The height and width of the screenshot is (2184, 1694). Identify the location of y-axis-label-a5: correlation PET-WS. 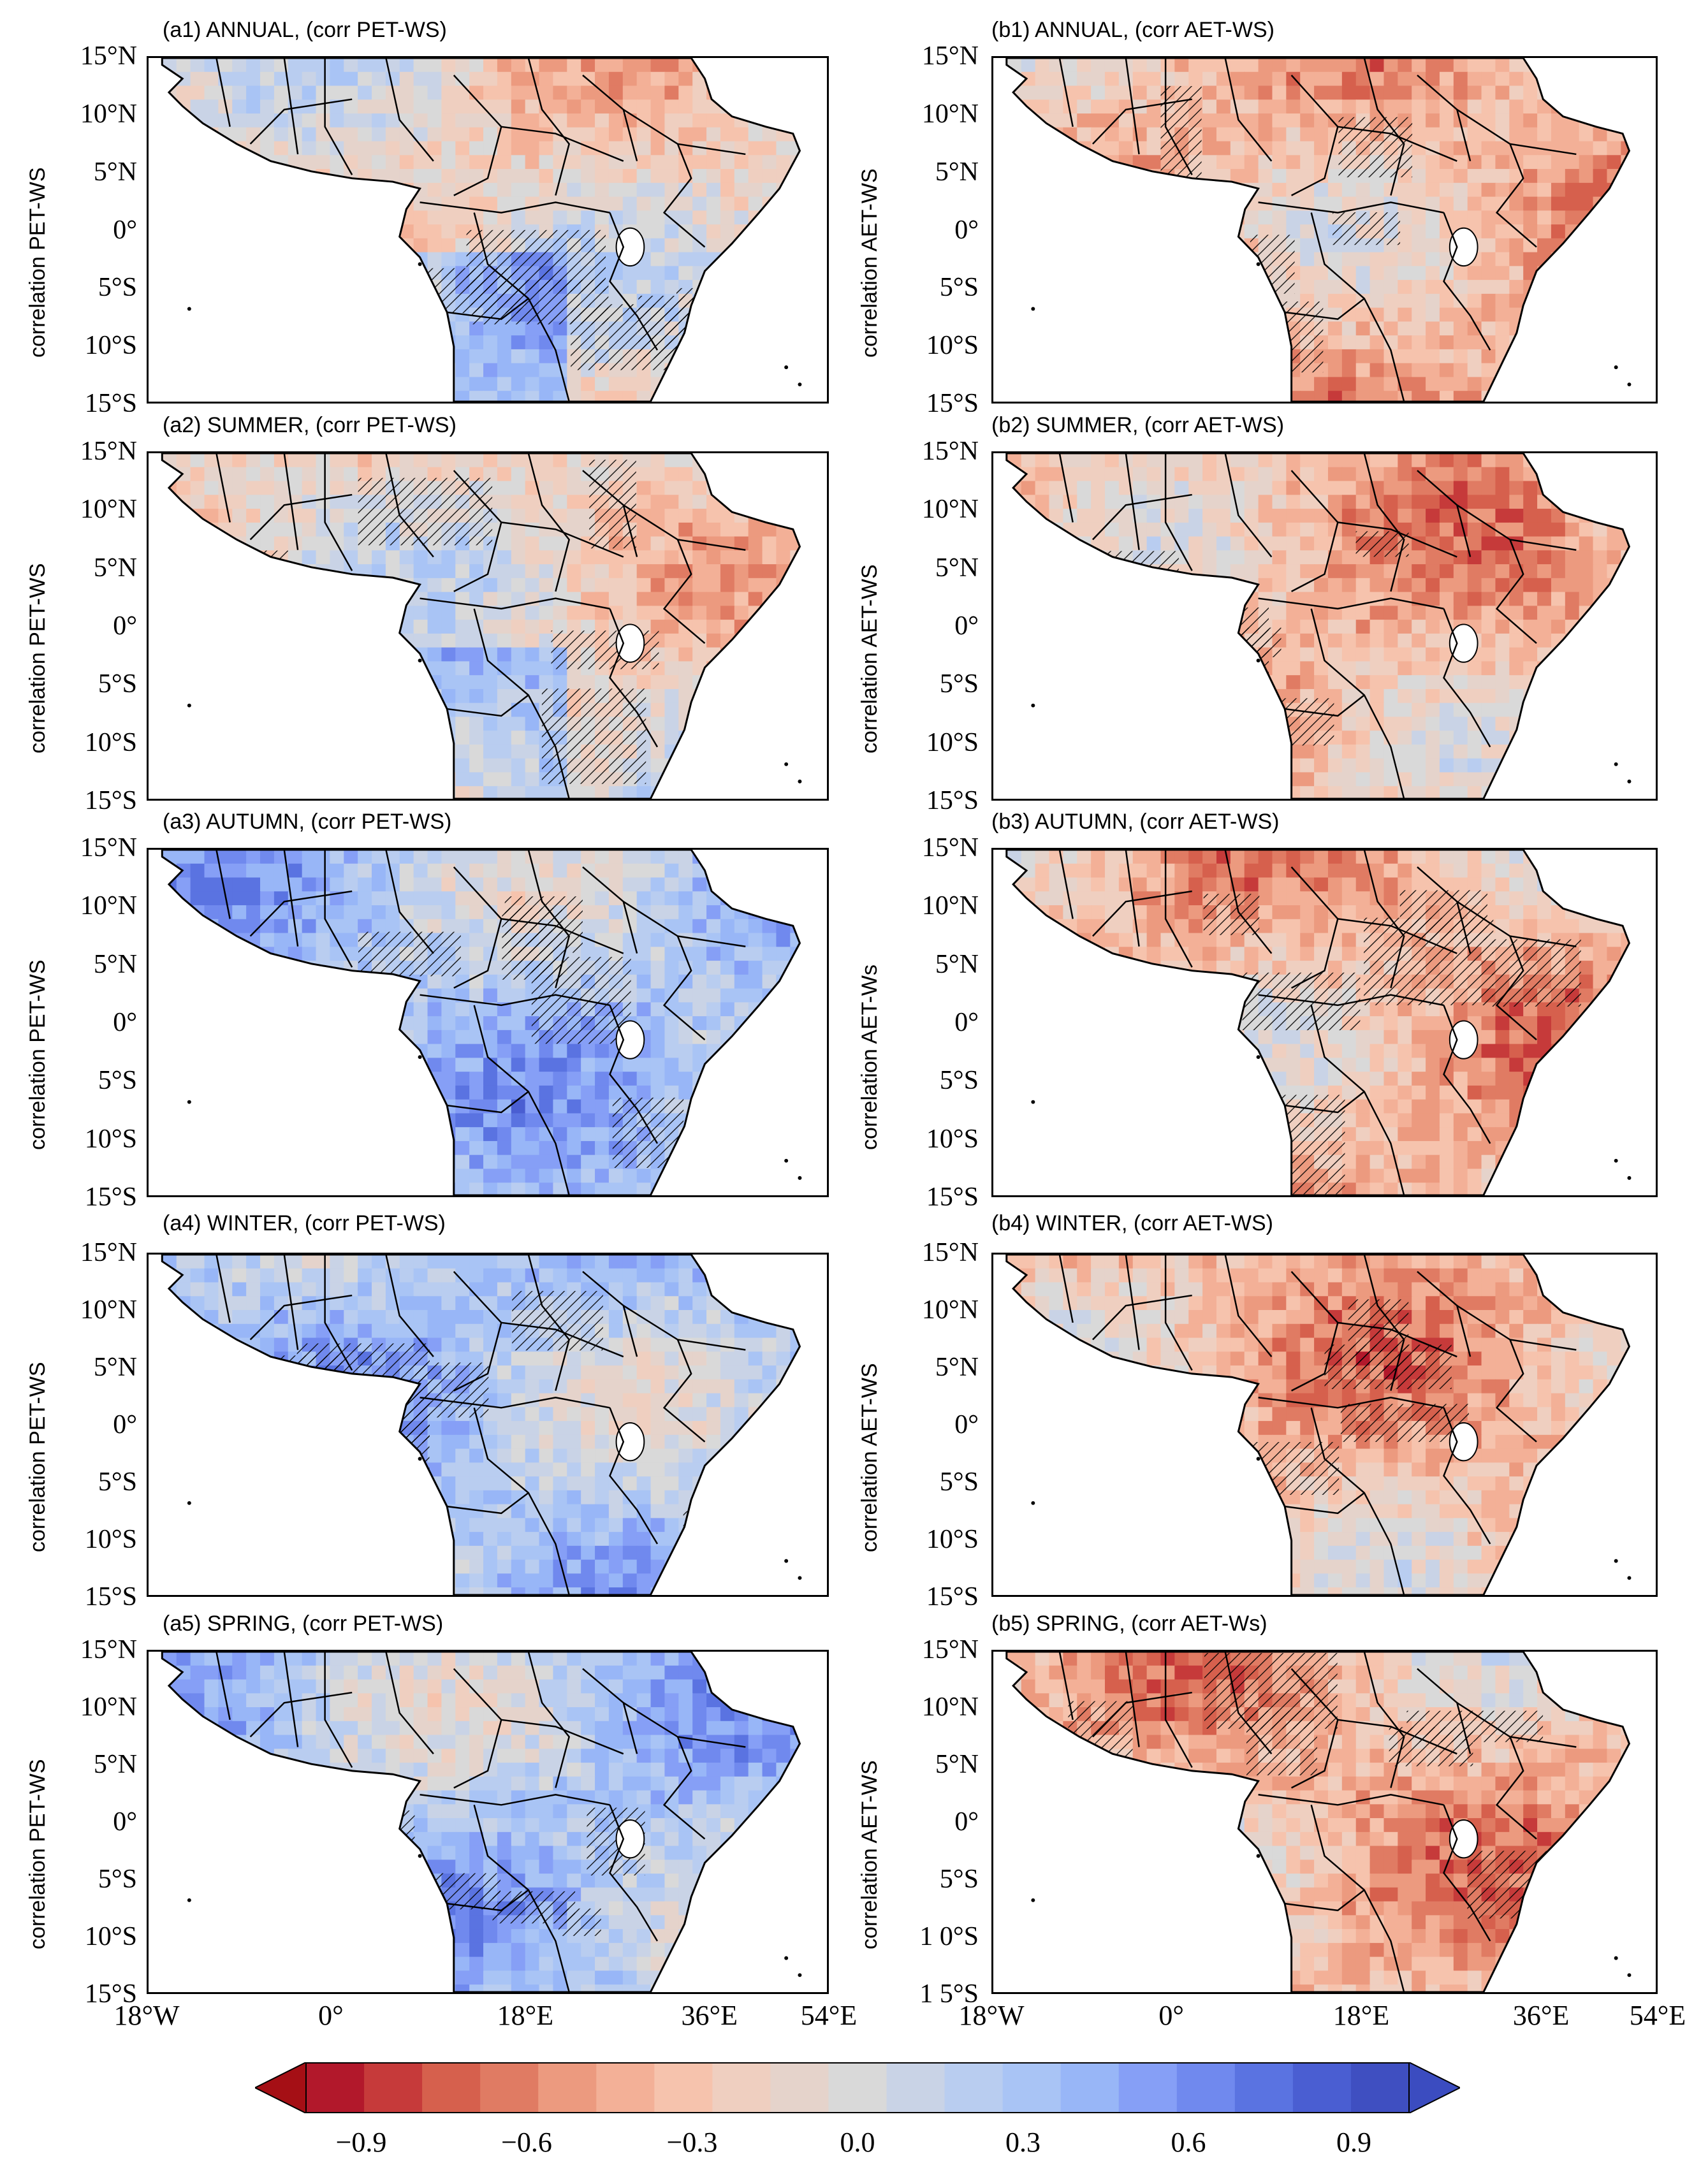
(38, 1854).